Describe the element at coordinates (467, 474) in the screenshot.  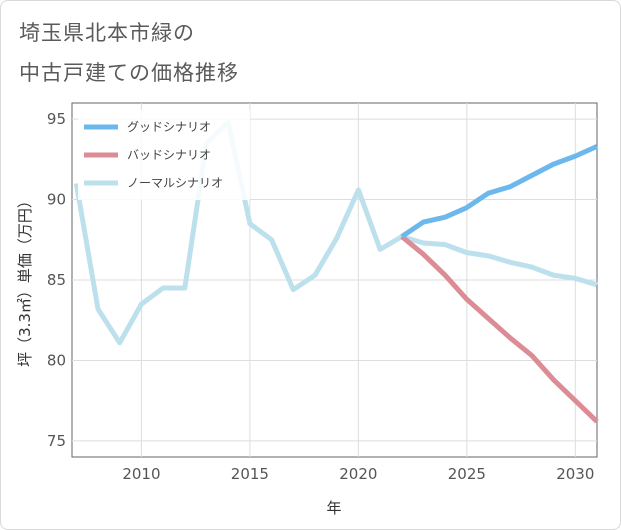
I see `x-tick-label-2025: 2025` at that location.